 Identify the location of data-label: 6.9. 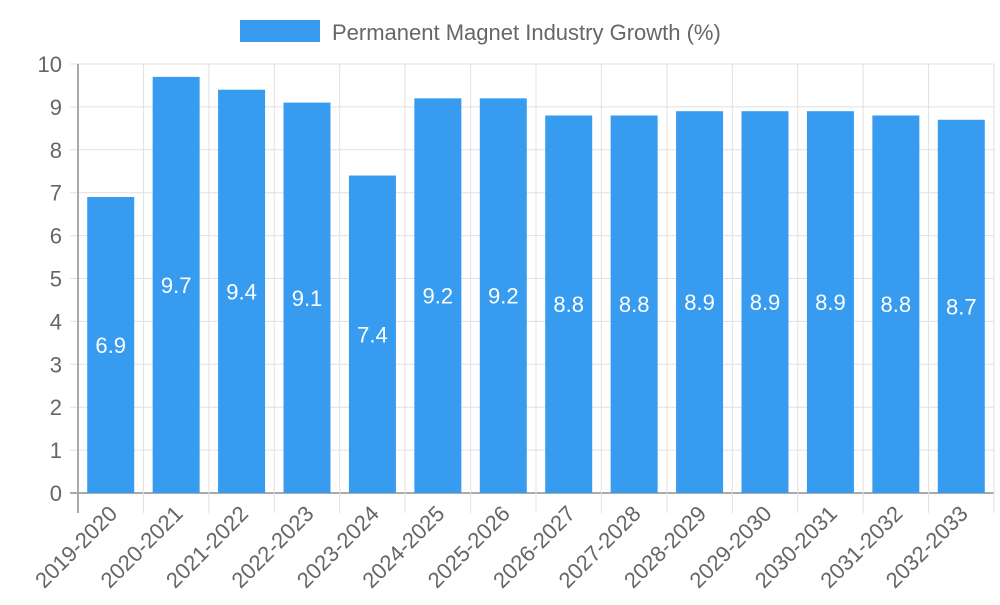
(110, 345).